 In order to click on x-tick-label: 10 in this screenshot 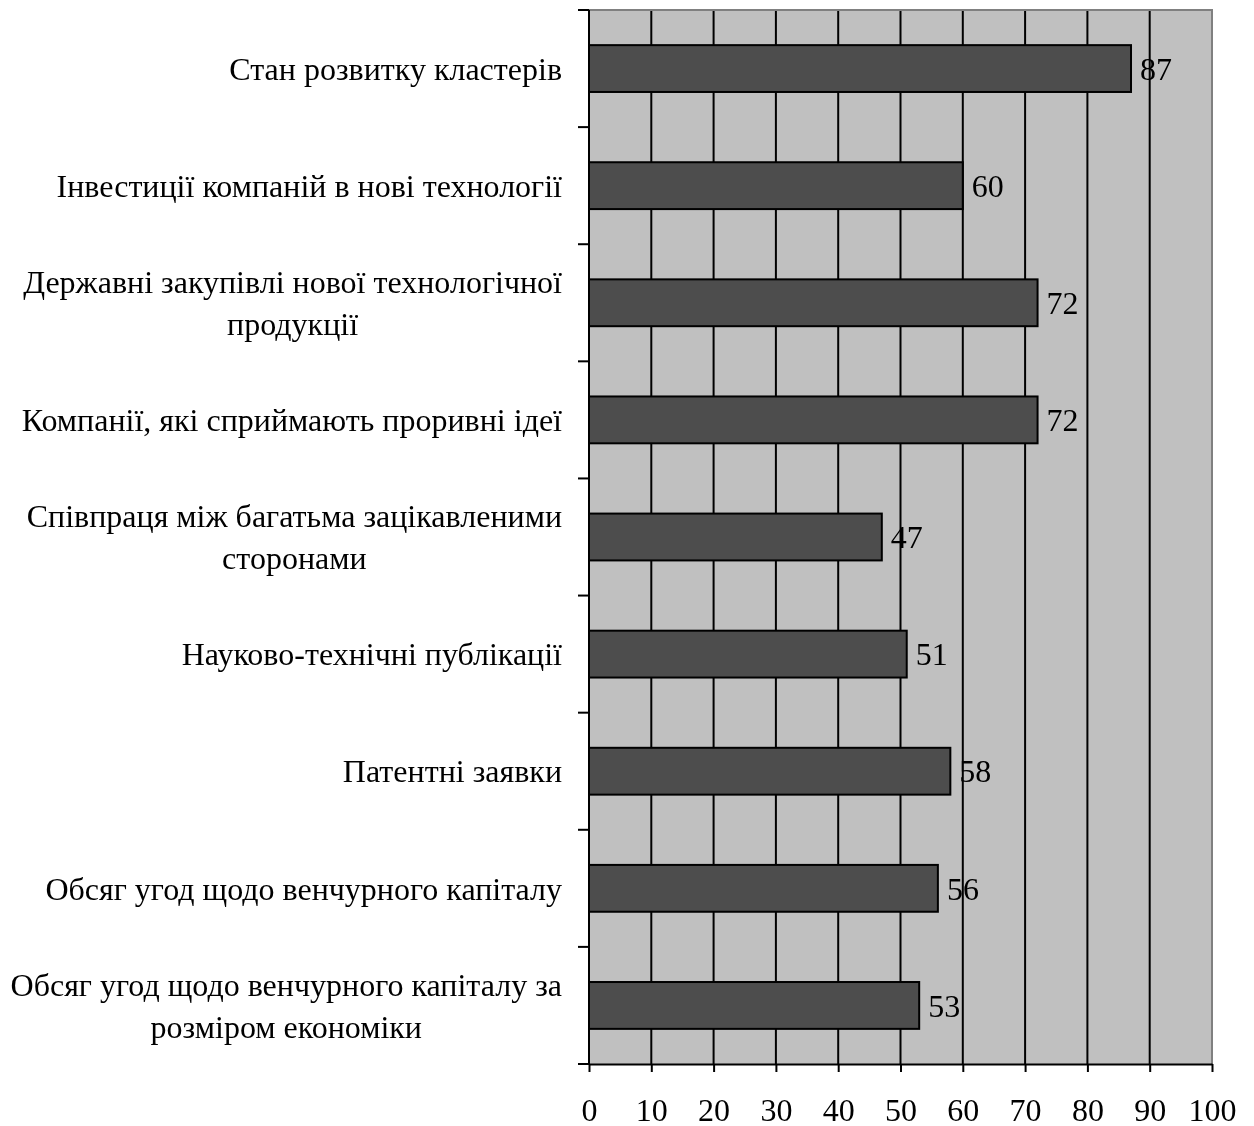, I will do `click(651, 1108)`.